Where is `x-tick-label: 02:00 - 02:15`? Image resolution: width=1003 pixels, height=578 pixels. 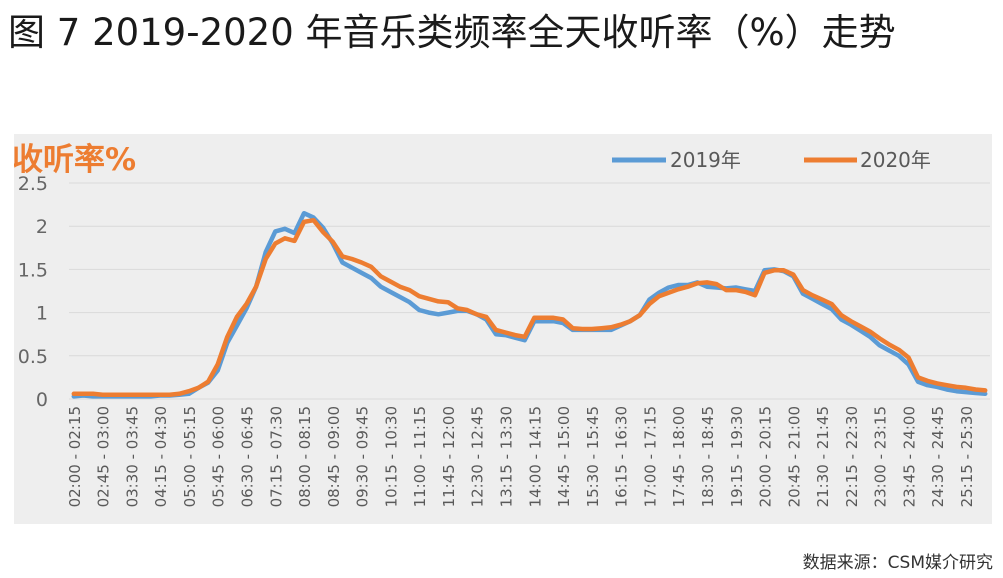
x-tick-label: 02:00 - 02:15 is located at coordinates (75, 456).